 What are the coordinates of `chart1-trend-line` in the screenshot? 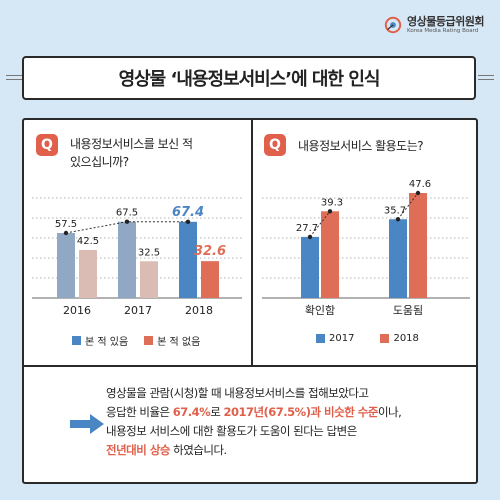 It's located at (127, 227).